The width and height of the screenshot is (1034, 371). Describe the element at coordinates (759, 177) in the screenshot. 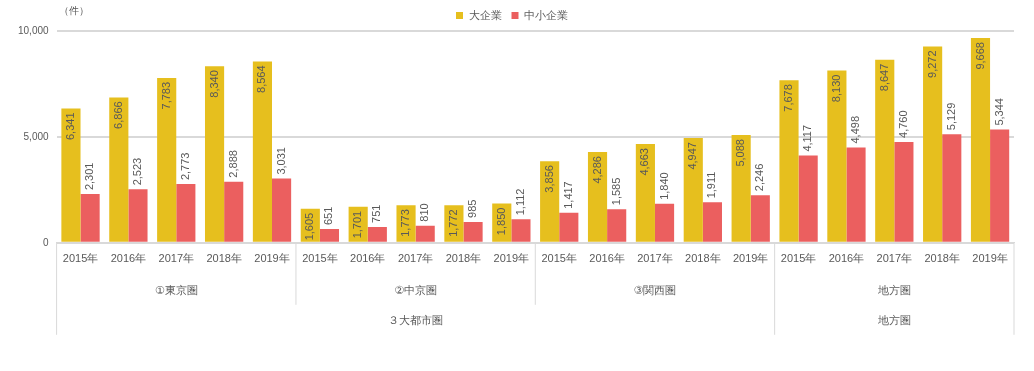

I see `data-label: 2,246` at that location.